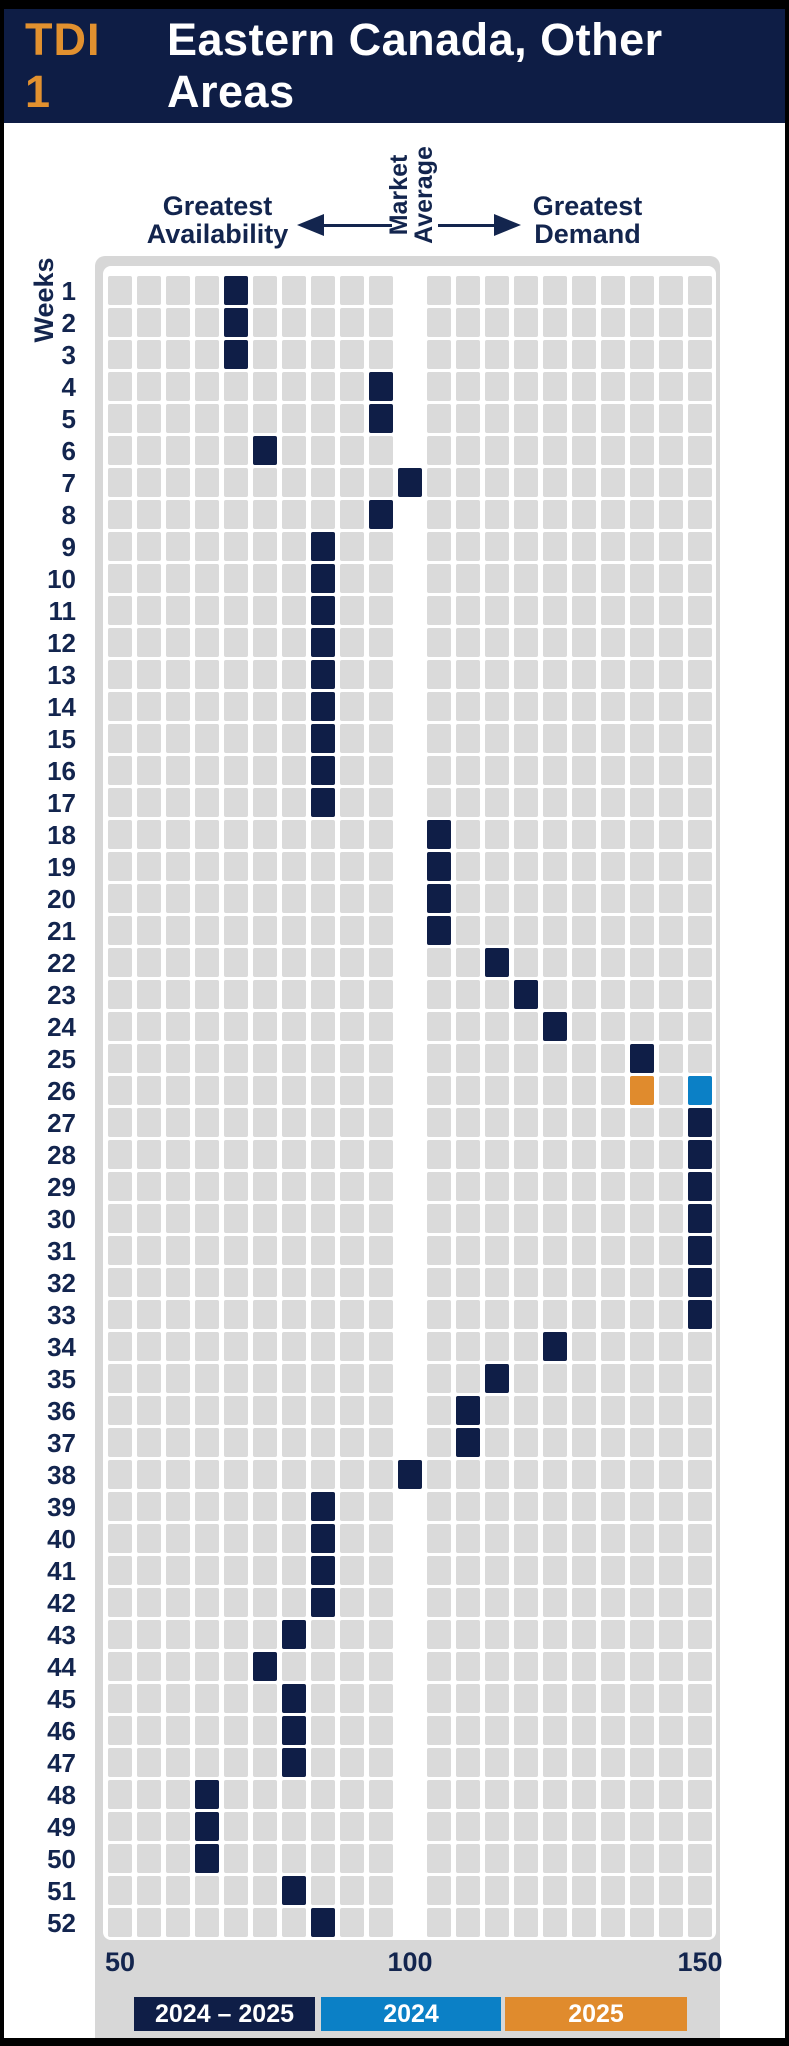  What do you see at coordinates (61, 1474) in the screenshot?
I see `week-label-38: 38` at bounding box center [61, 1474].